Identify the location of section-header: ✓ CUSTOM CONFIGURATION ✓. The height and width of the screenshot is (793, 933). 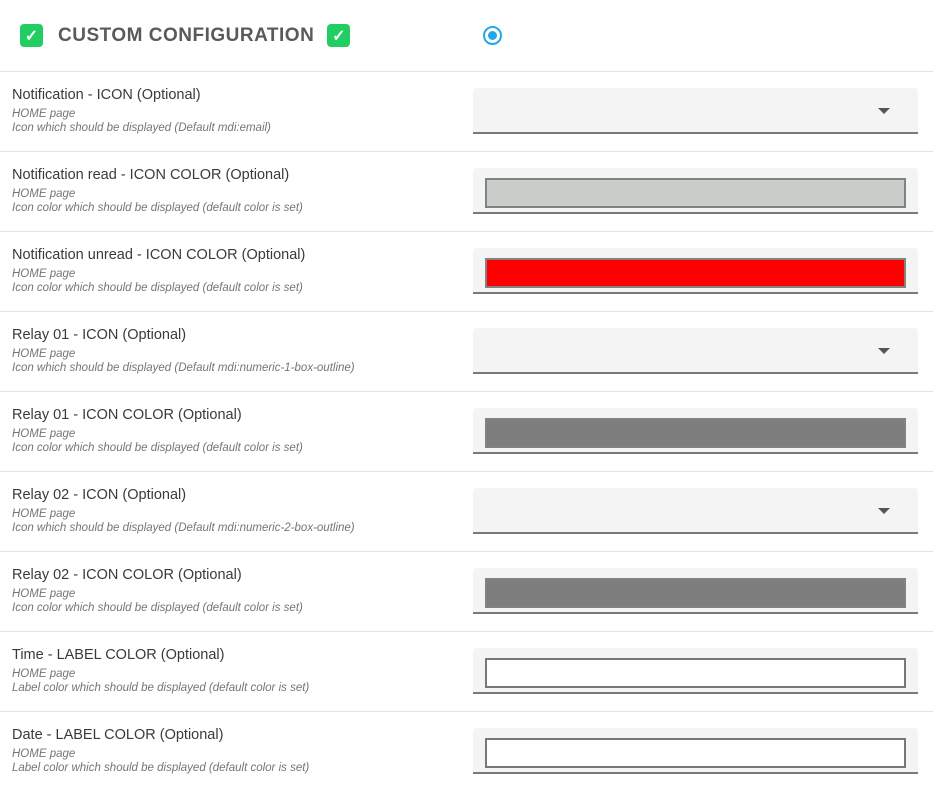
(466, 36).